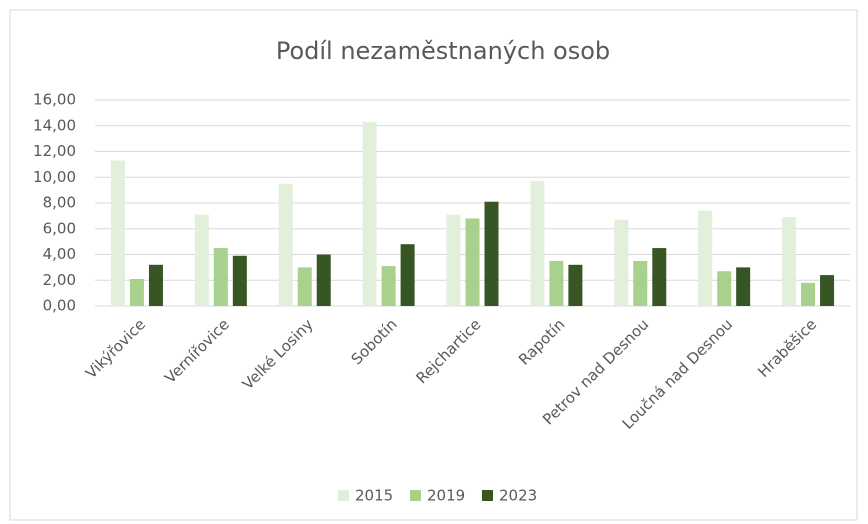 This screenshot has height=524, width=868. What do you see at coordinates (54, 125) in the screenshot?
I see `y-tick-label: 14,00` at bounding box center [54, 125].